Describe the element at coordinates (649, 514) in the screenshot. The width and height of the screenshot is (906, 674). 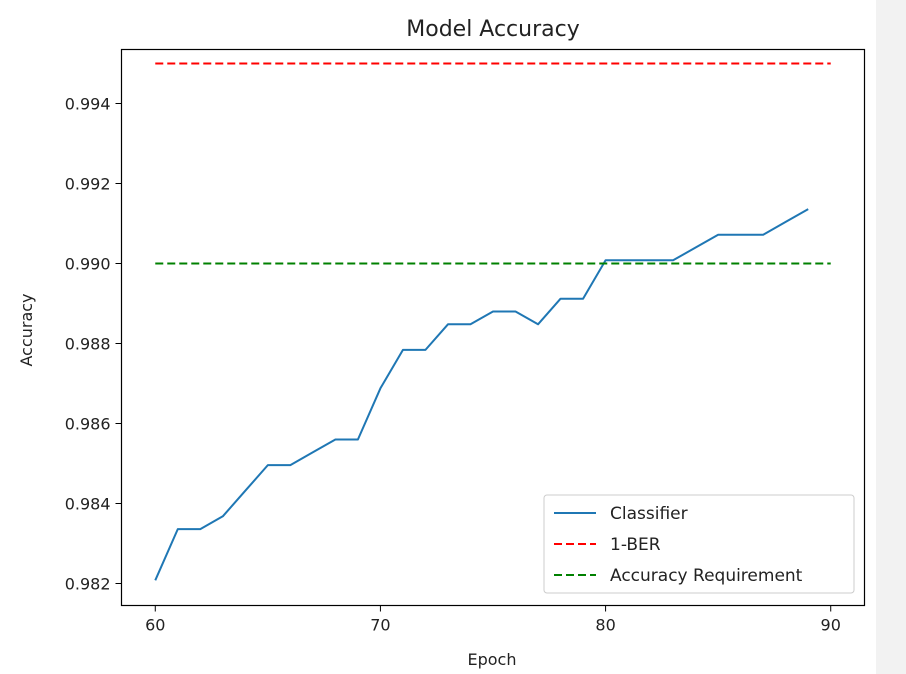
I see `legend-label-0: Classifier` at that location.